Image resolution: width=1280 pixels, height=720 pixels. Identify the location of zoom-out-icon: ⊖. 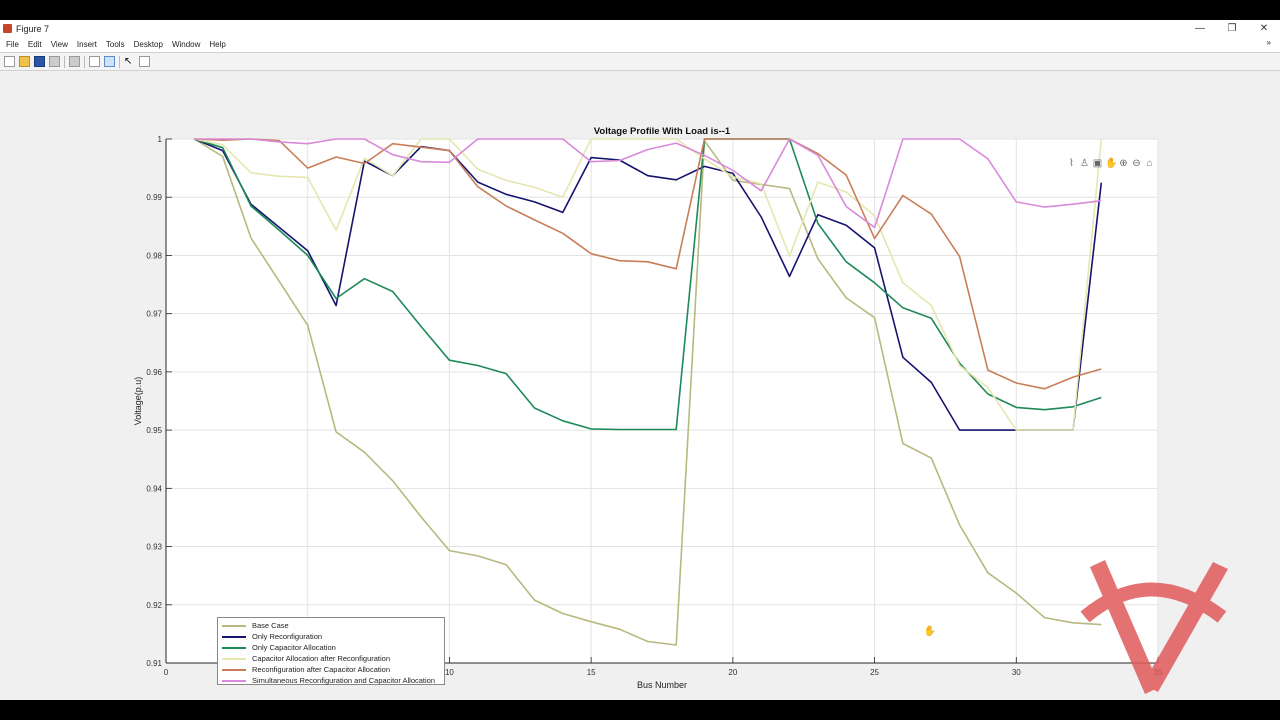
(1136, 163).